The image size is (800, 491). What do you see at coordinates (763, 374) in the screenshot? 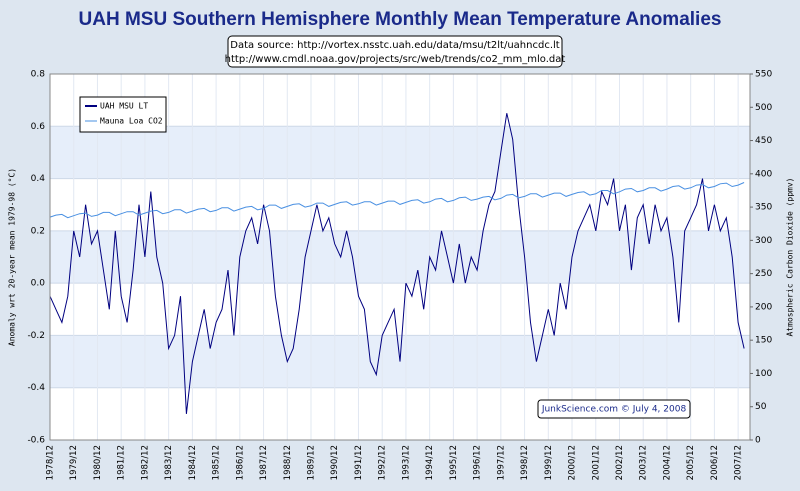
I see `y2-tick-label: 100` at bounding box center [763, 374].